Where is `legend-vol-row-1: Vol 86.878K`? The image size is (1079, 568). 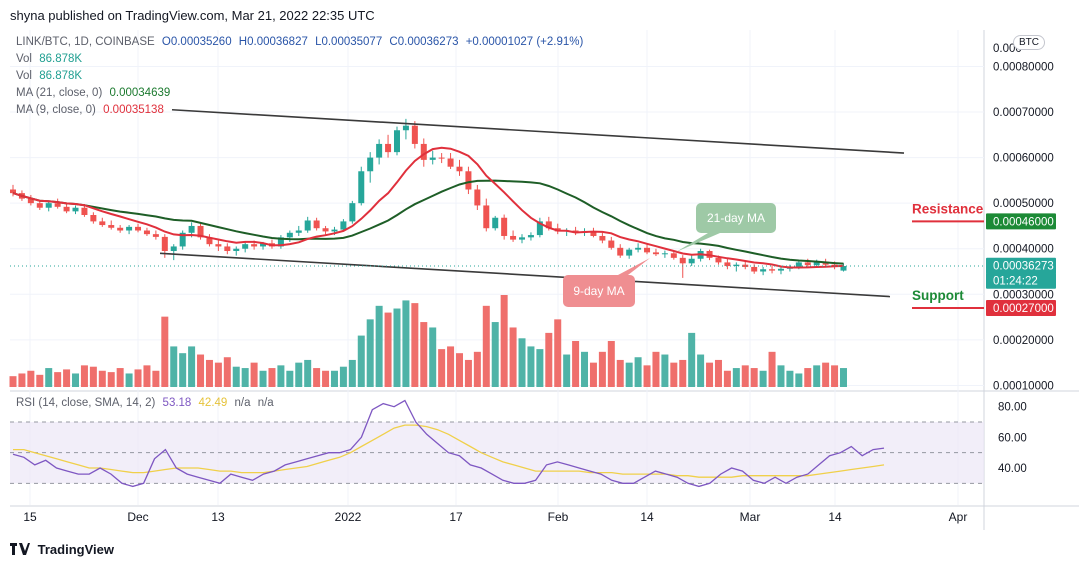 legend-vol-row-1: Vol 86.878K is located at coordinates (51, 59).